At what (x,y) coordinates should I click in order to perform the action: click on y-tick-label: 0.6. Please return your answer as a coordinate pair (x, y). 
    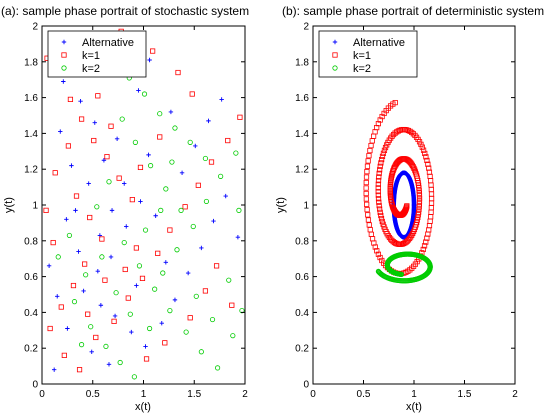
    Looking at the image, I should click on (31, 277).